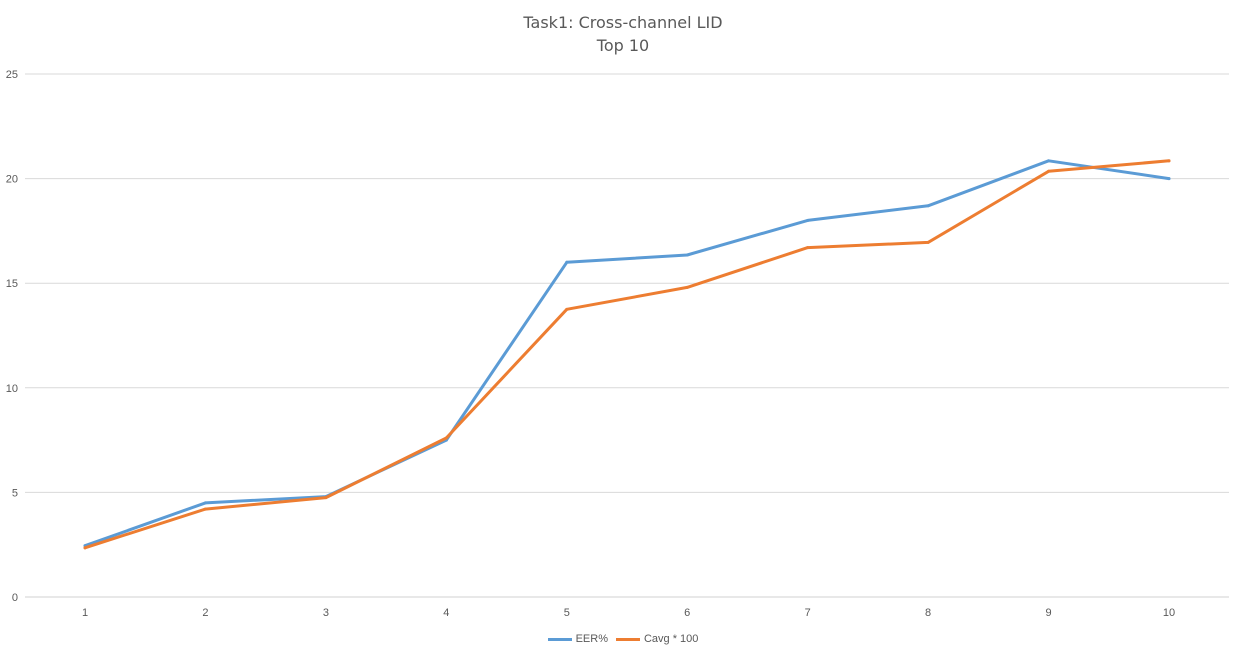 The image size is (1246, 663). Describe the element at coordinates (15, 598) in the screenshot. I see `y-tick-label: 0` at that location.